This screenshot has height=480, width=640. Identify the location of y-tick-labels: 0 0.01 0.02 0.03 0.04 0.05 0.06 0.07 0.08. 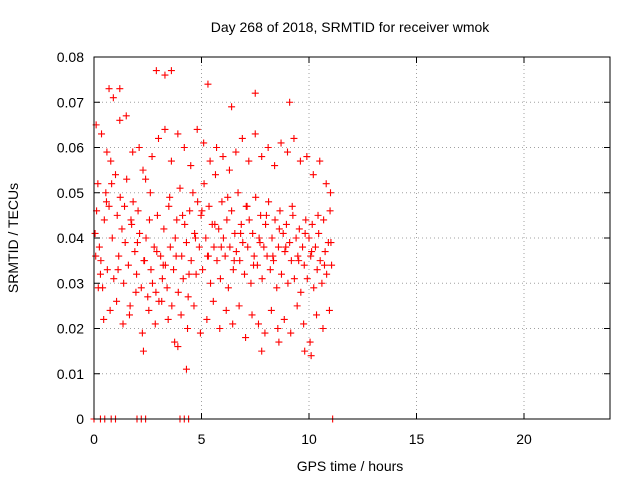
(70, 238).